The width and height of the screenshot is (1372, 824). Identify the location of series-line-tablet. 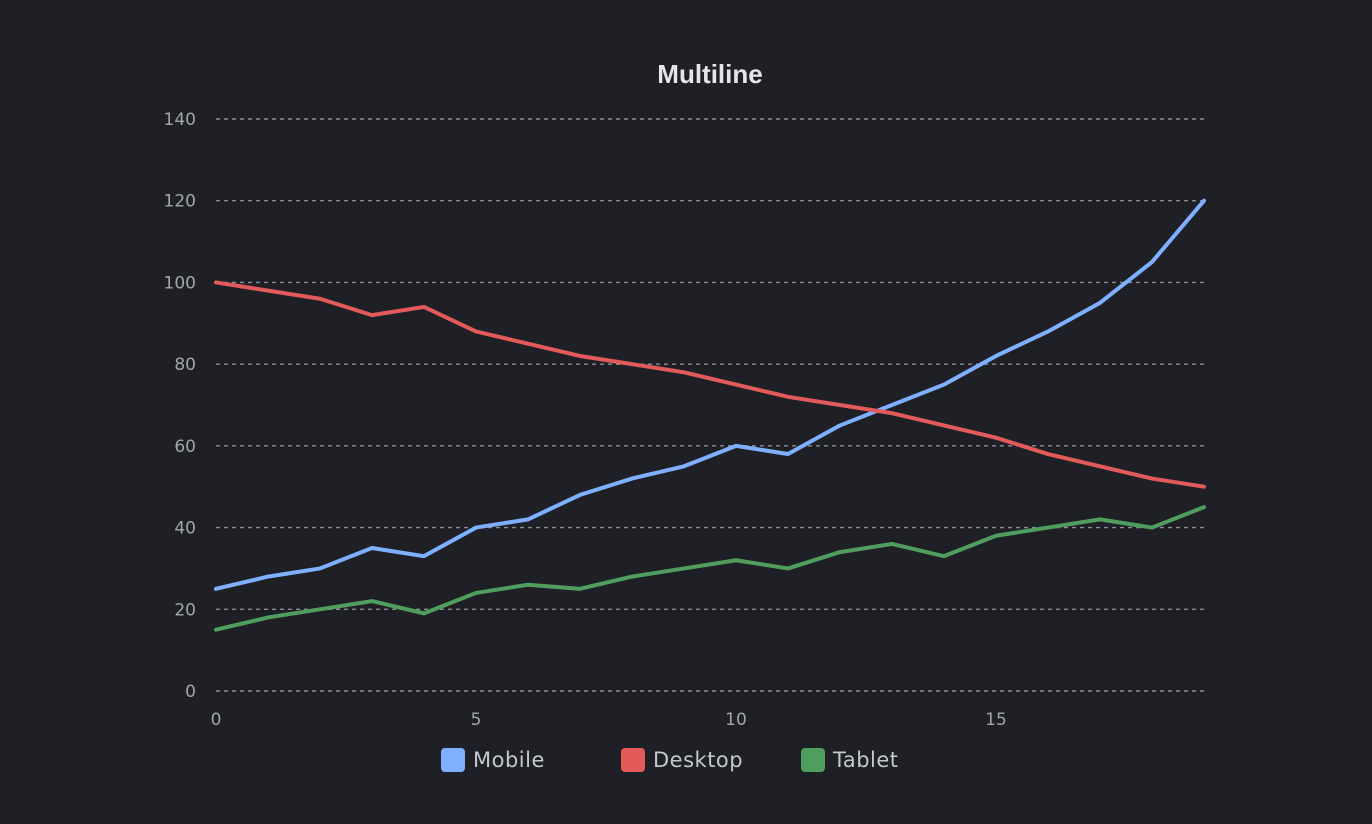
(710, 568).